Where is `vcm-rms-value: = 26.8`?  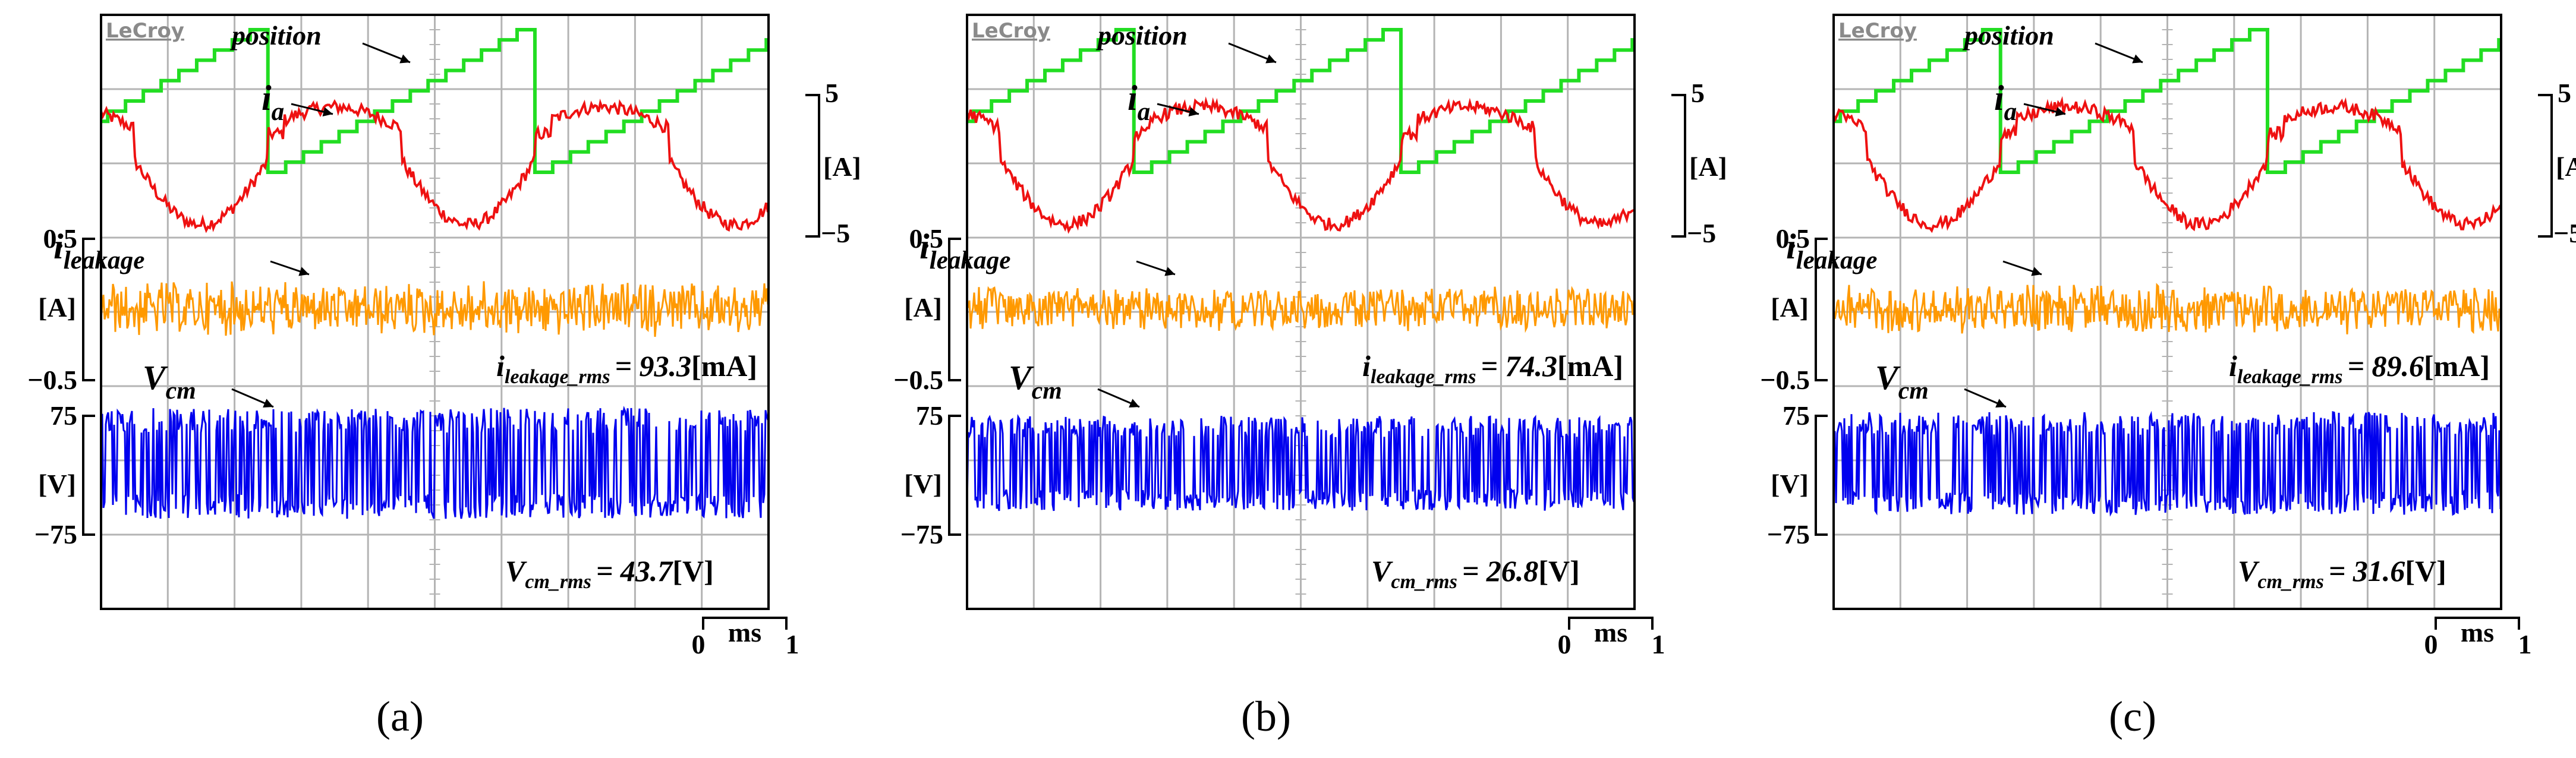 vcm-rms-value: = 26.8 is located at coordinates (1500, 571).